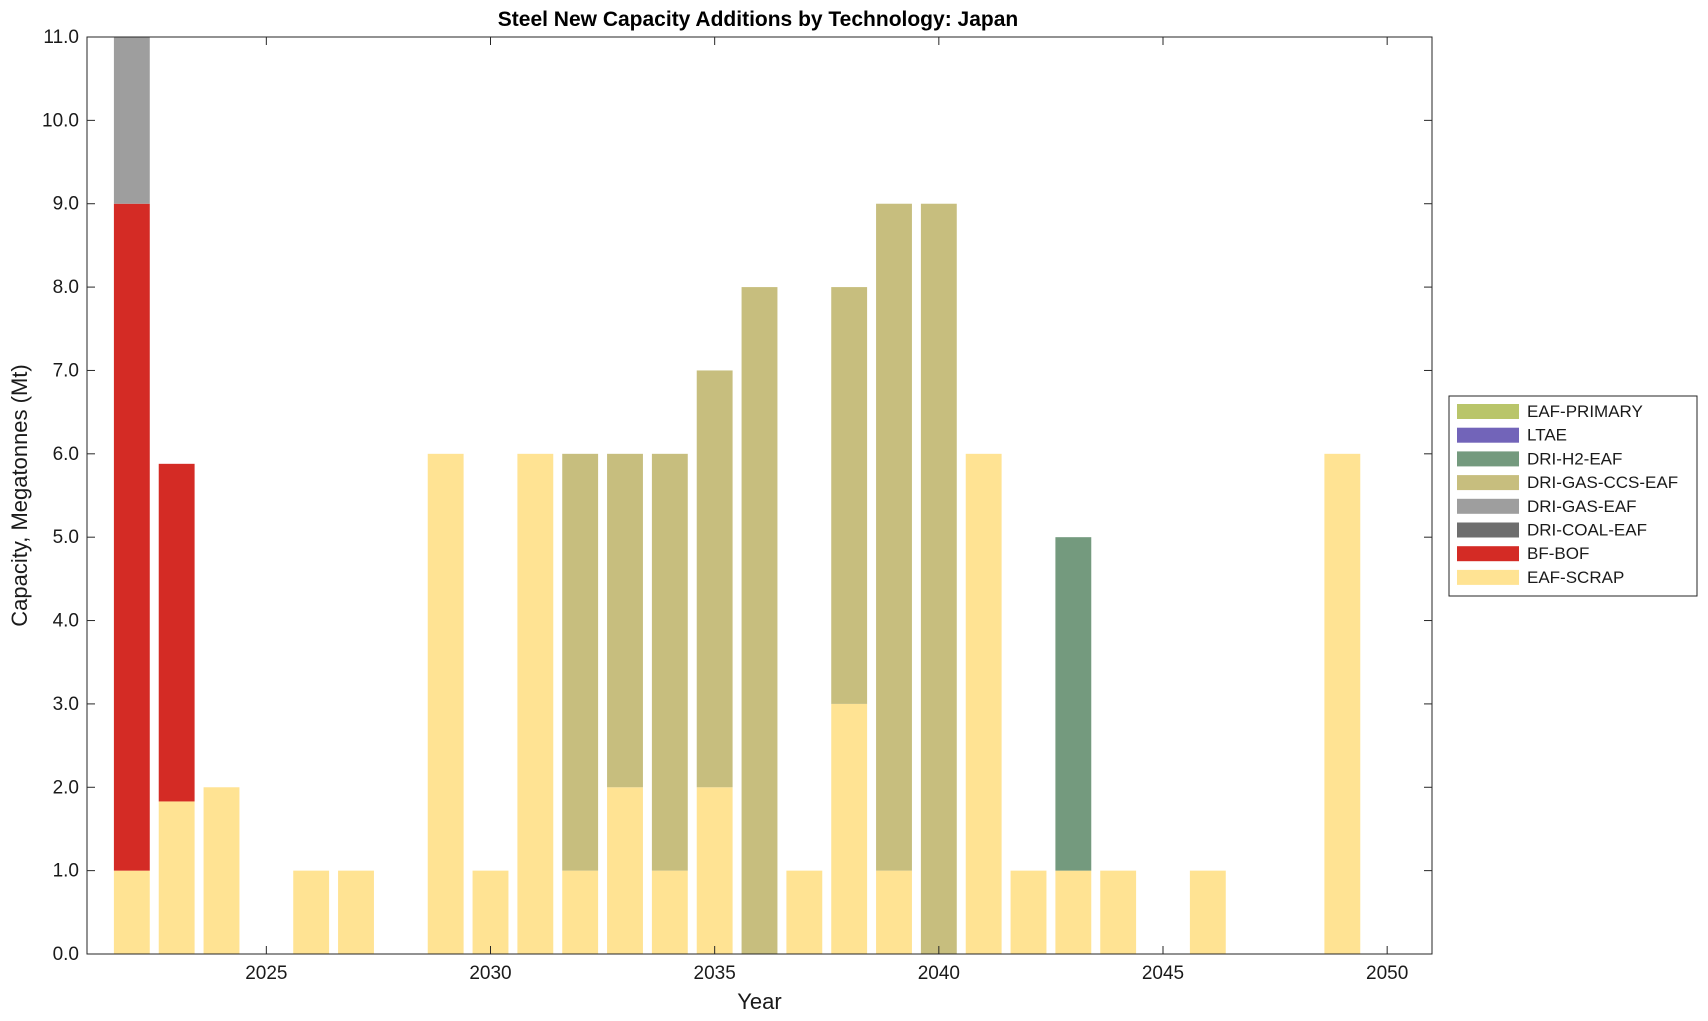  What do you see at coordinates (66, 287) in the screenshot?
I see `y-tick-label: 8.0` at bounding box center [66, 287].